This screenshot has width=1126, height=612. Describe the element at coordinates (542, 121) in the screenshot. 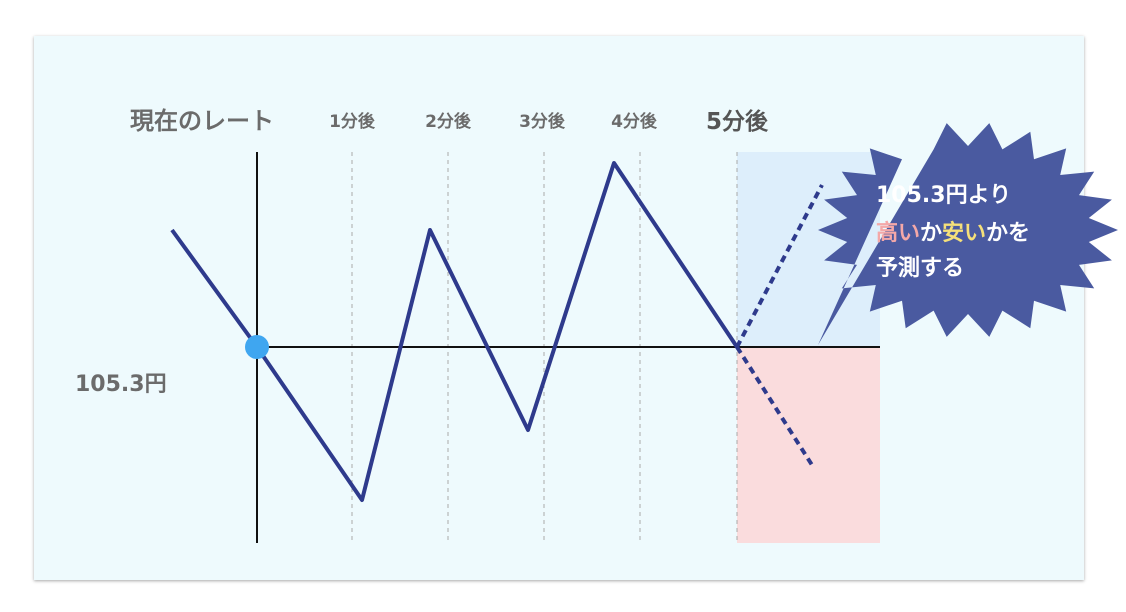

I see `label-3min: 3分後` at that location.